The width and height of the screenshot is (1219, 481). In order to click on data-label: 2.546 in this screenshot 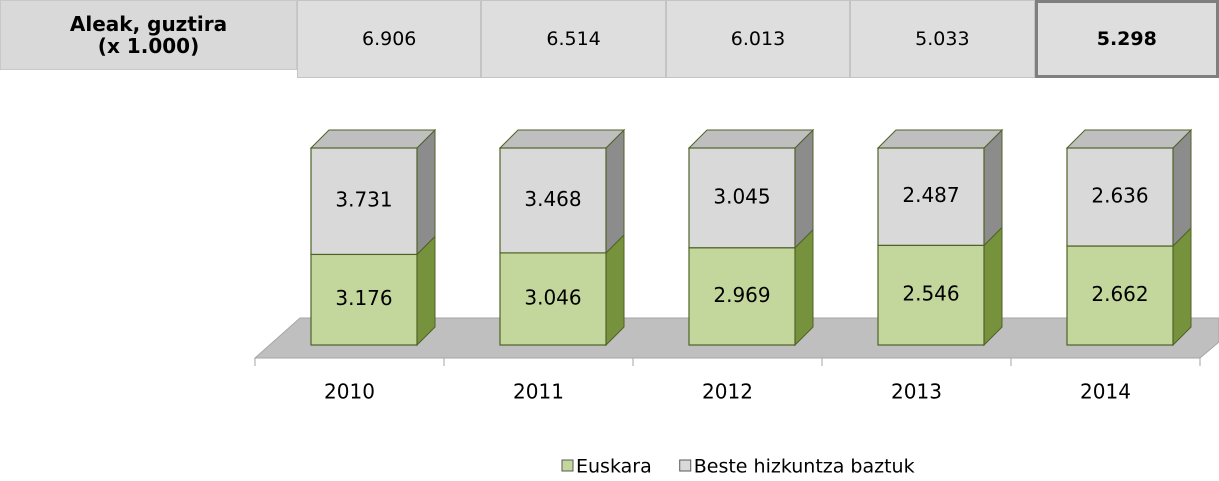, I will do `click(930, 294)`.